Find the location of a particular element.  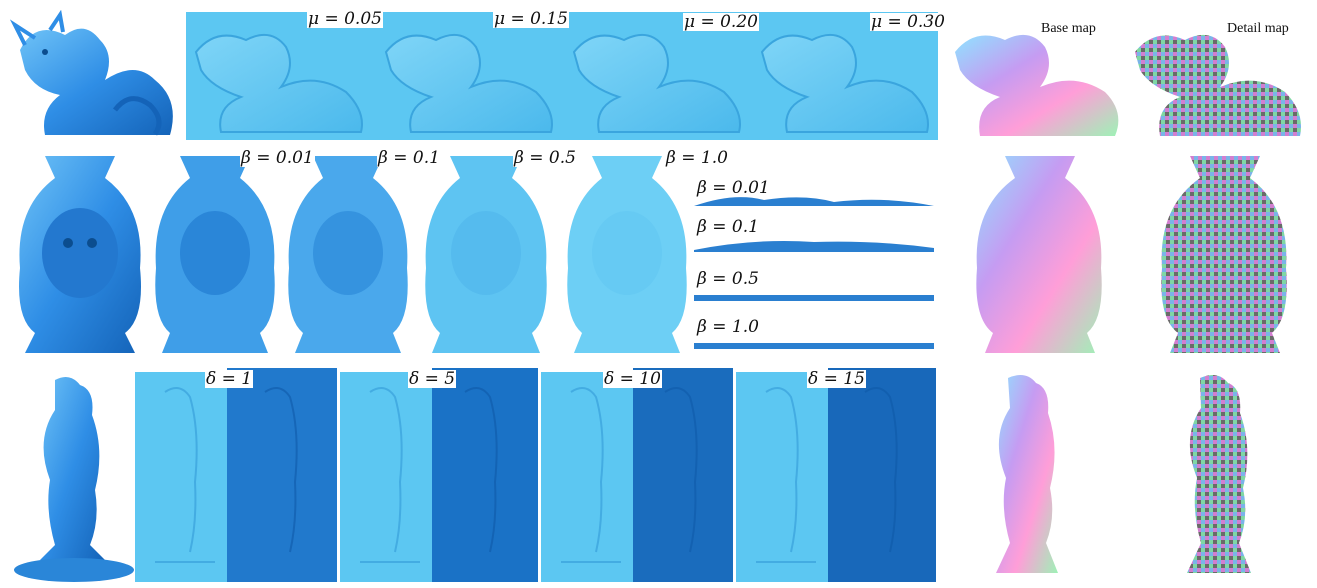

couple-model-image is located at coordinates (74, 477).